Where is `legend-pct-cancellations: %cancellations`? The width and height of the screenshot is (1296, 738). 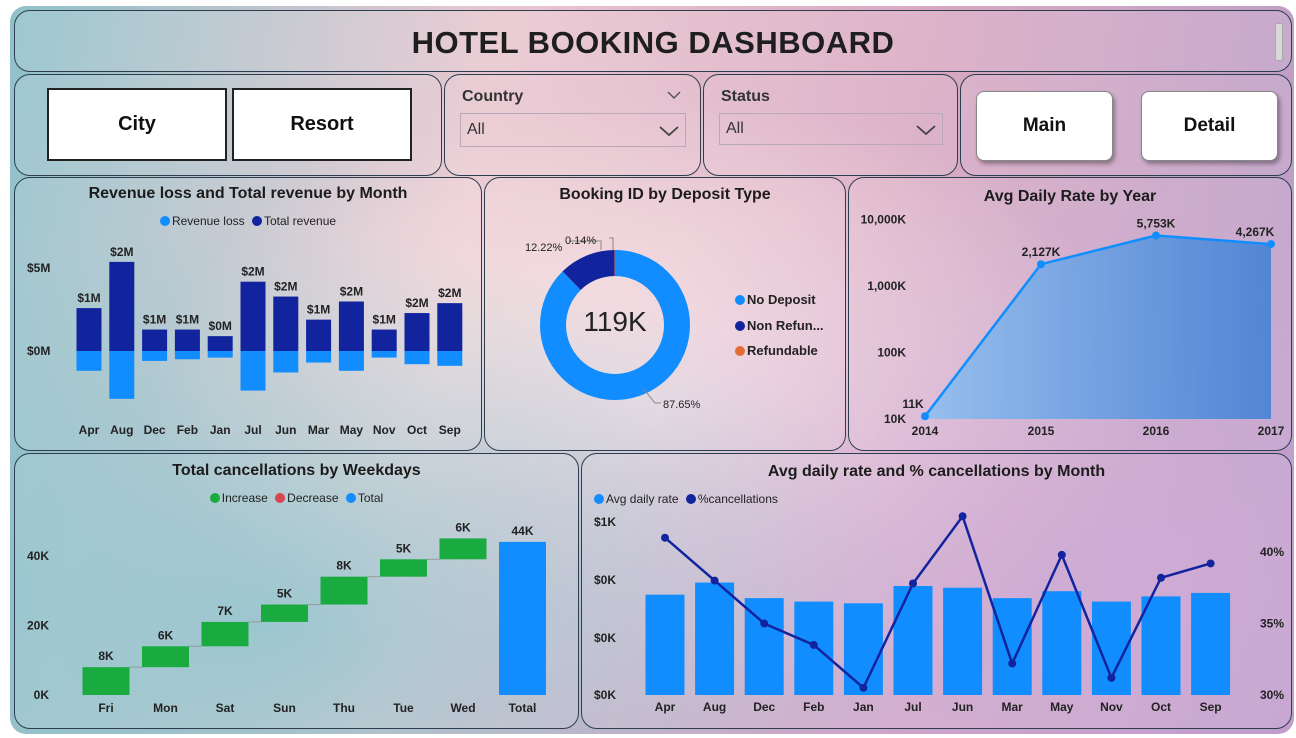 legend-pct-cancellations: %cancellations is located at coordinates (737, 499).